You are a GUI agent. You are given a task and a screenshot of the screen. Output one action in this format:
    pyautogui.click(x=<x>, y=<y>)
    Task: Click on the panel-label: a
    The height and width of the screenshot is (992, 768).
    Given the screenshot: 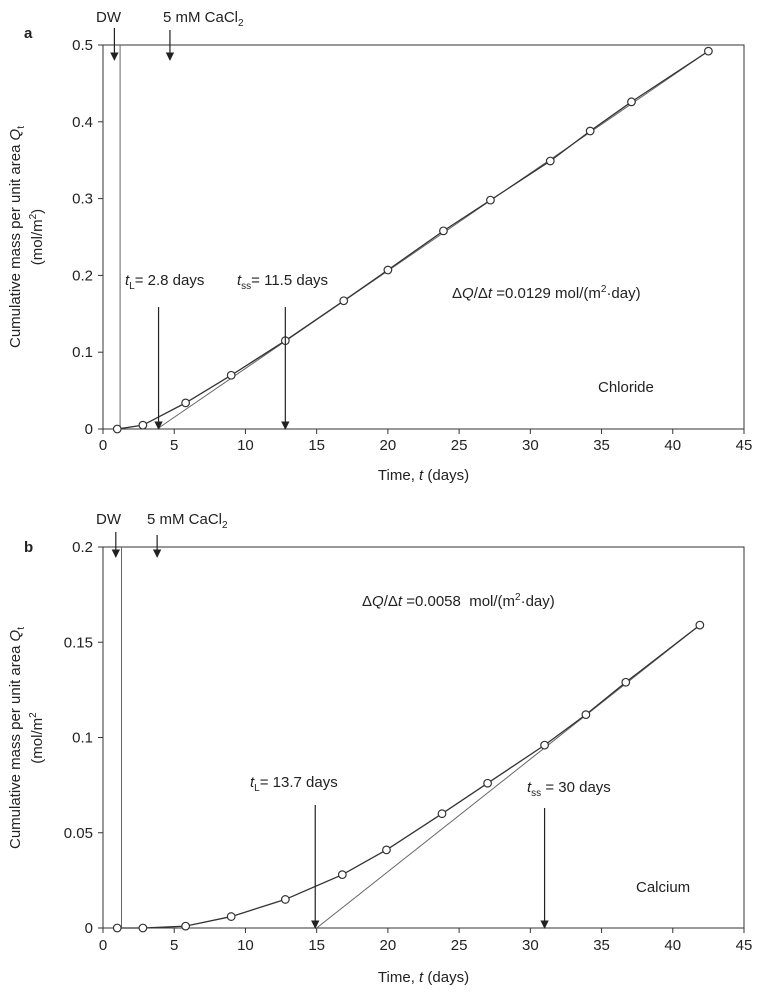 What is the action you would take?
    pyautogui.click(x=28, y=33)
    